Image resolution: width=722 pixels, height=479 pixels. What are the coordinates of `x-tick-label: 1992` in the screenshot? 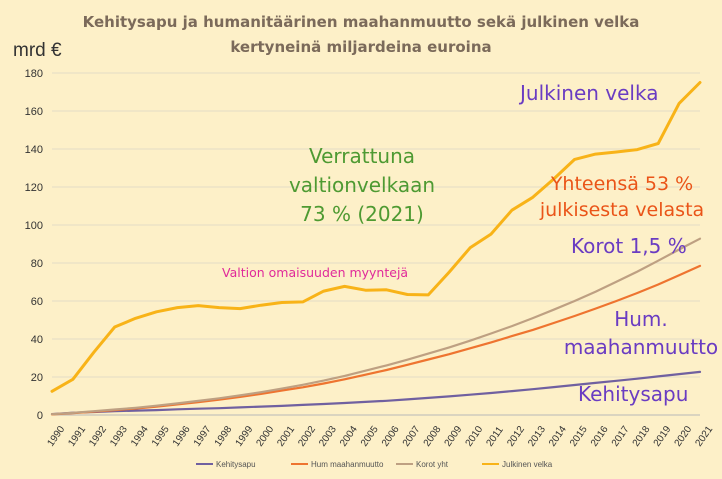 It's located at (98, 436).